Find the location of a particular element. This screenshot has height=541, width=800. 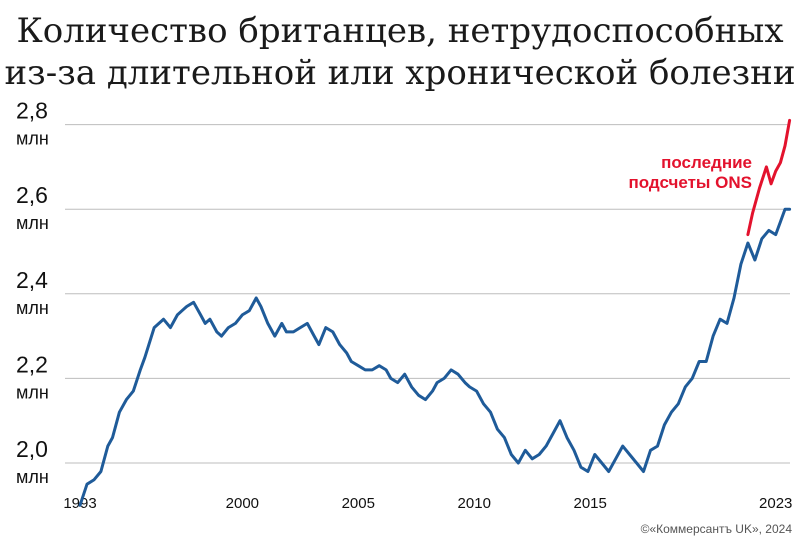

source-credit: ©«Коммерсантъ UK», 2024 is located at coordinates (717, 529).